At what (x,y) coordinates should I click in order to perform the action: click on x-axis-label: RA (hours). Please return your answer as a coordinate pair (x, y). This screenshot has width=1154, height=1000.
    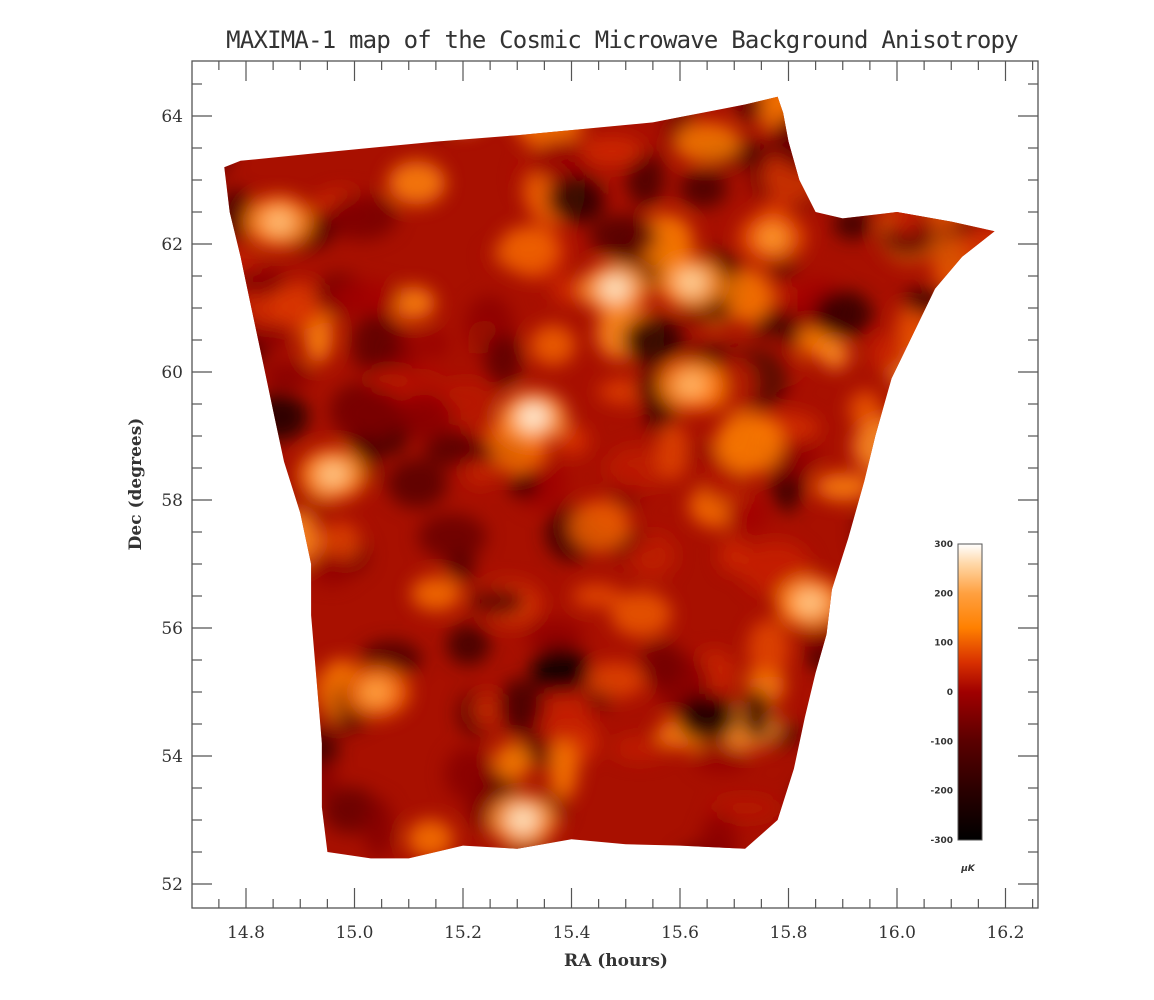
    Looking at the image, I should click on (616, 961).